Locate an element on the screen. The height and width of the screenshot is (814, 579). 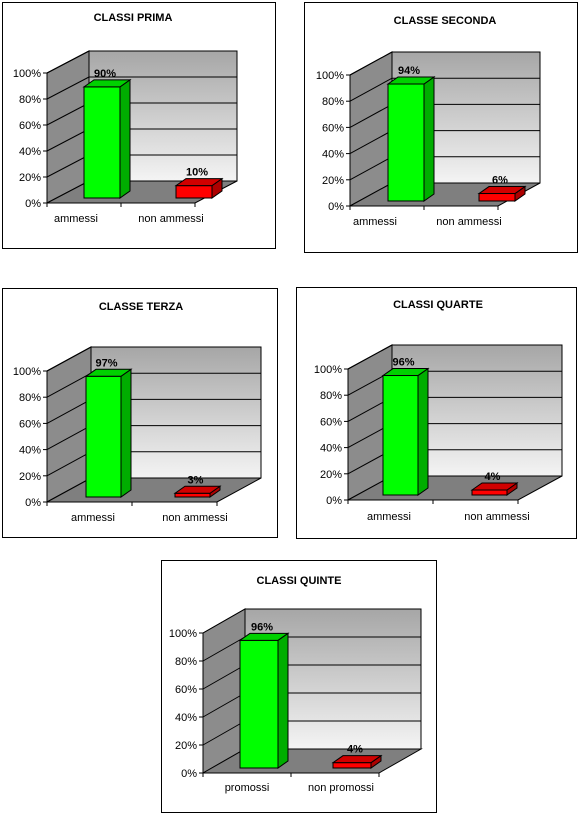
chart-title: CLASSE TERZA is located at coordinates (141, 307).